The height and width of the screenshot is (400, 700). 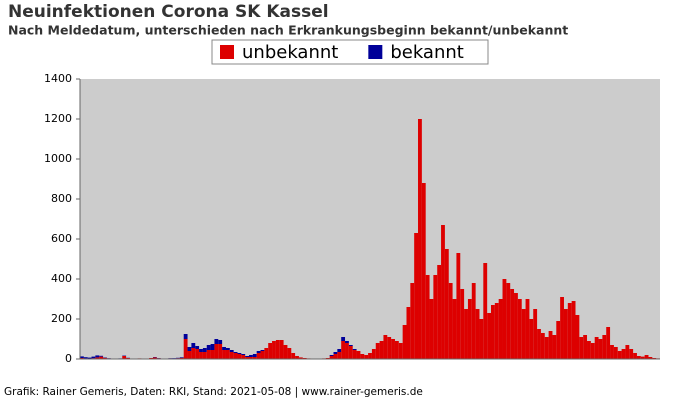 I want to click on y-tick-label: 400, so click(x=61, y=278).